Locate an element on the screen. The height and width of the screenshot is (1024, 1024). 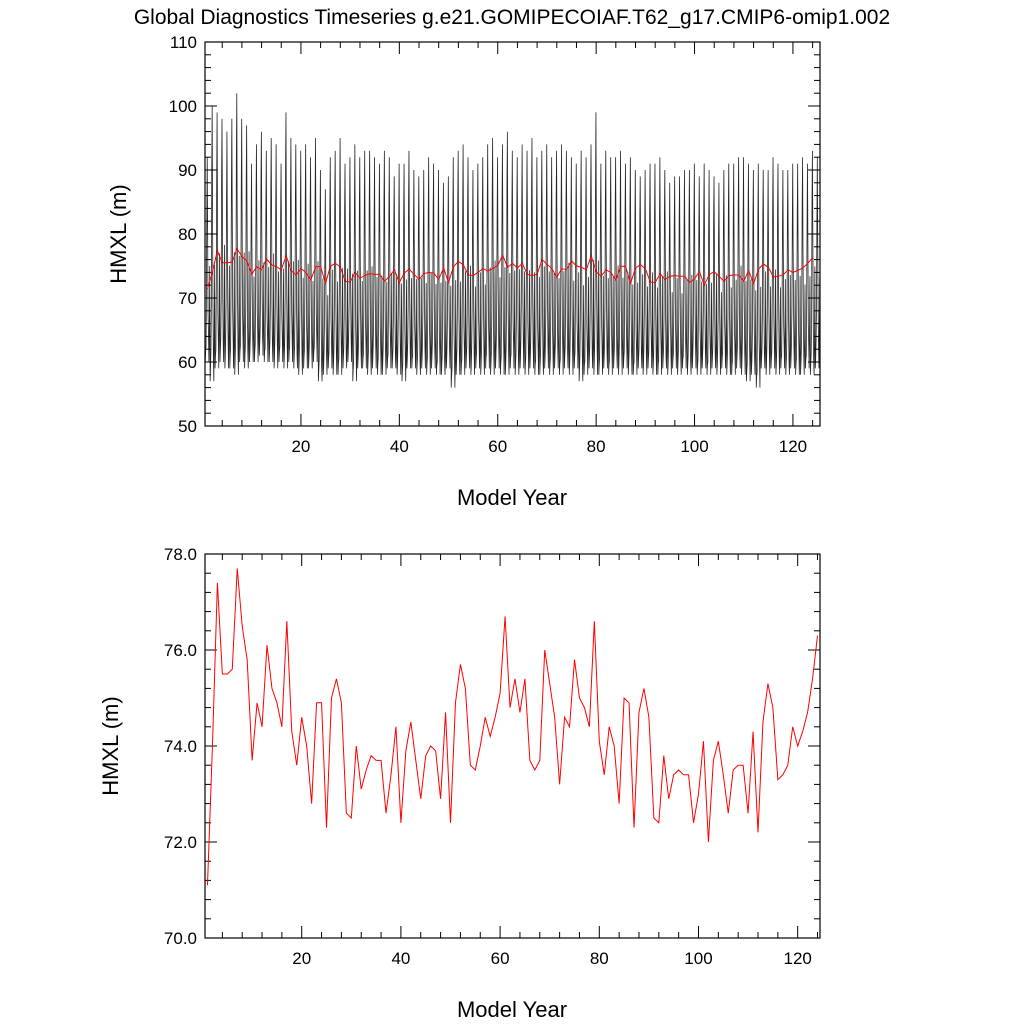
y-tick-label: 70.0 is located at coordinates (180, 938).